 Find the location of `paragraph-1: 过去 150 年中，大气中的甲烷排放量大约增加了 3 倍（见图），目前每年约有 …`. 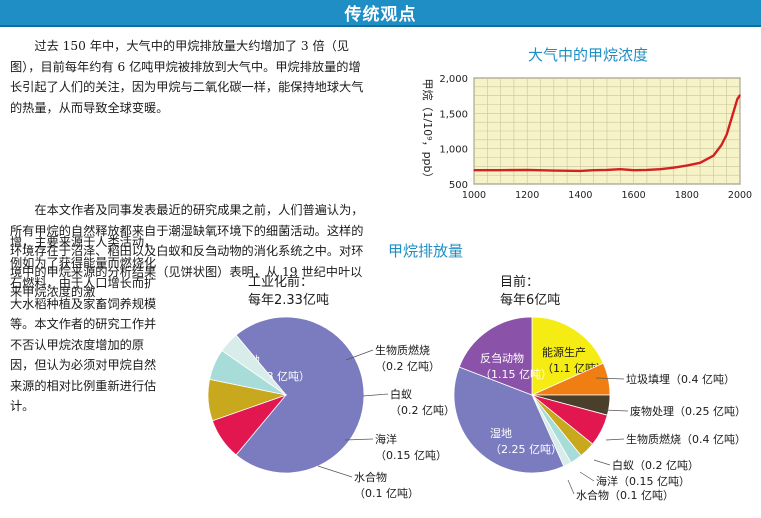

paragraph-1: 过去 150 年中，大气中的甲烷排放量大约增加了 3 倍（见图），目前每年约有 … is located at coordinates (187, 77).